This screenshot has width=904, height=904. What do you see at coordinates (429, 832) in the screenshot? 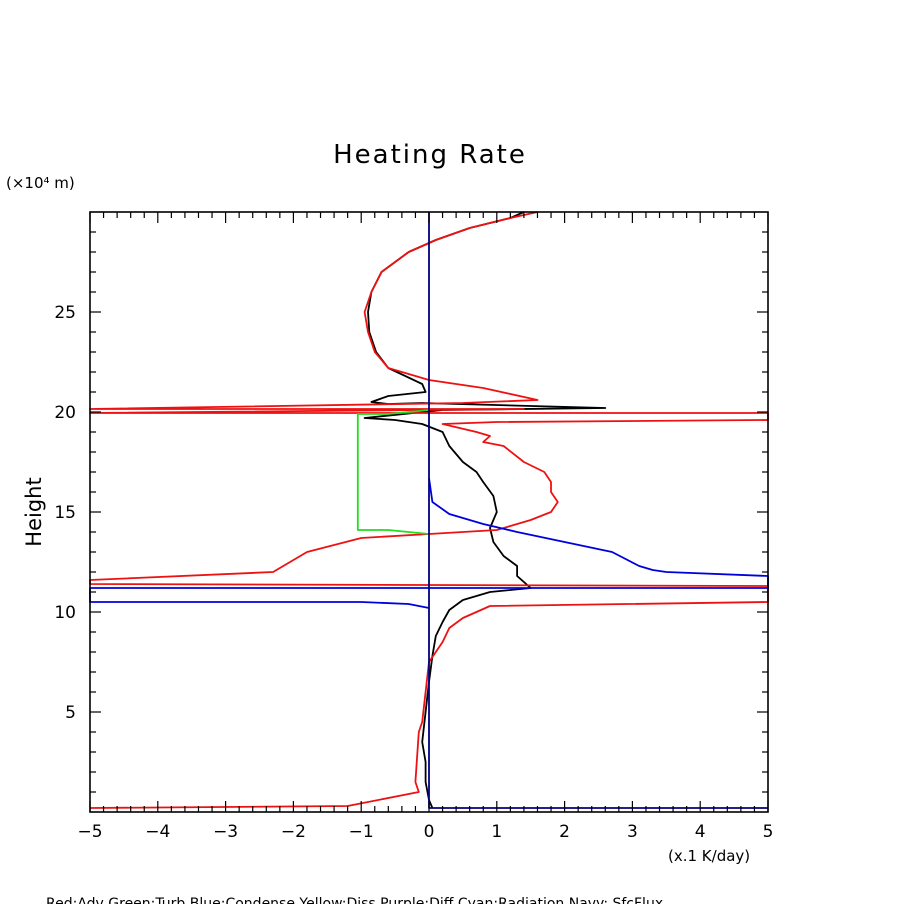
I see `x-tick-label: 0` at bounding box center [429, 832].